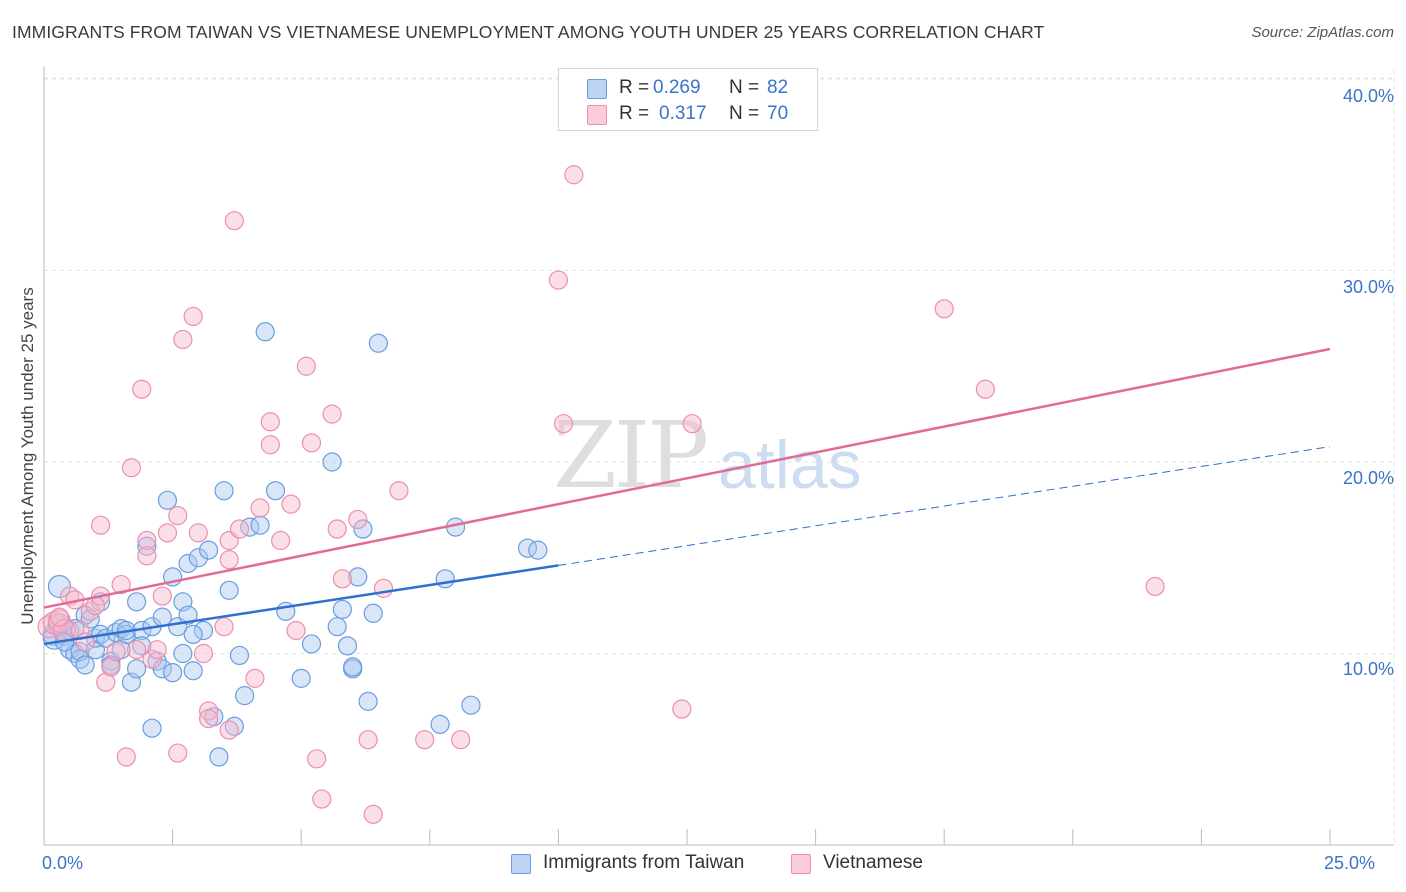 Image resolution: width=1406 pixels, height=892 pixels. What do you see at coordinates (778, 113) in the screenshot?
I see `n-value: 70` at bounding box center [778, 113].